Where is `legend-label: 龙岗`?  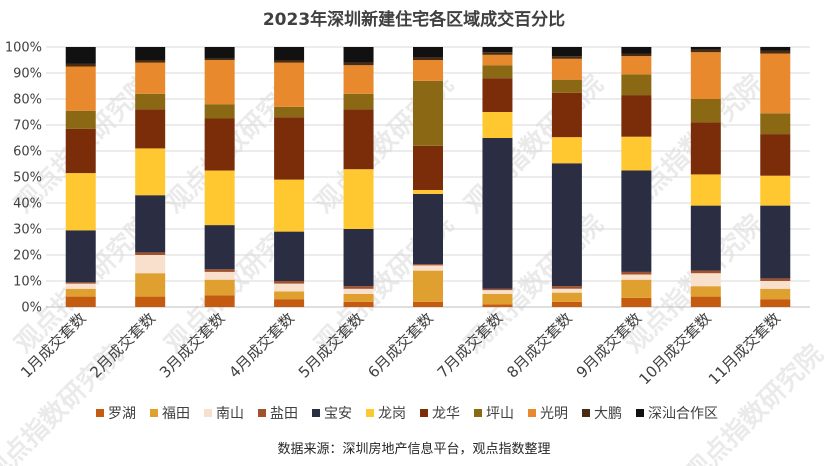 legend-label: 龙岗 is located at coordinates (392, 414).